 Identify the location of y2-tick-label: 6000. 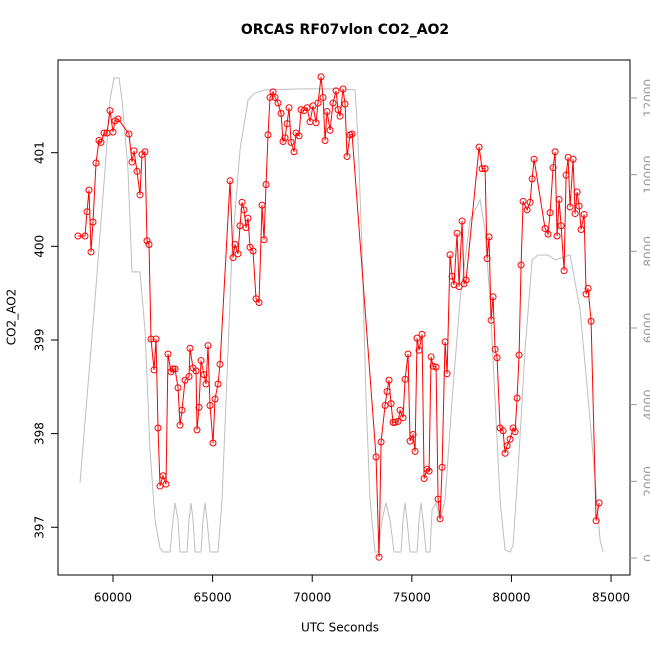
(646, 328).